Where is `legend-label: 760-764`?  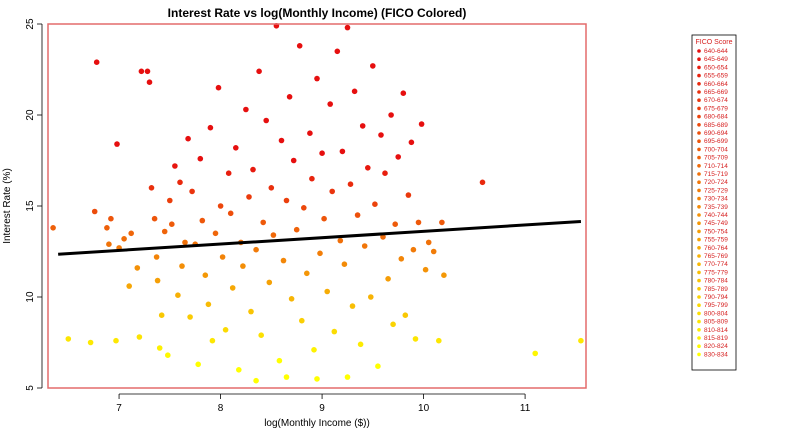
legend-label: 760-764 is located at coordinates (716, 248).